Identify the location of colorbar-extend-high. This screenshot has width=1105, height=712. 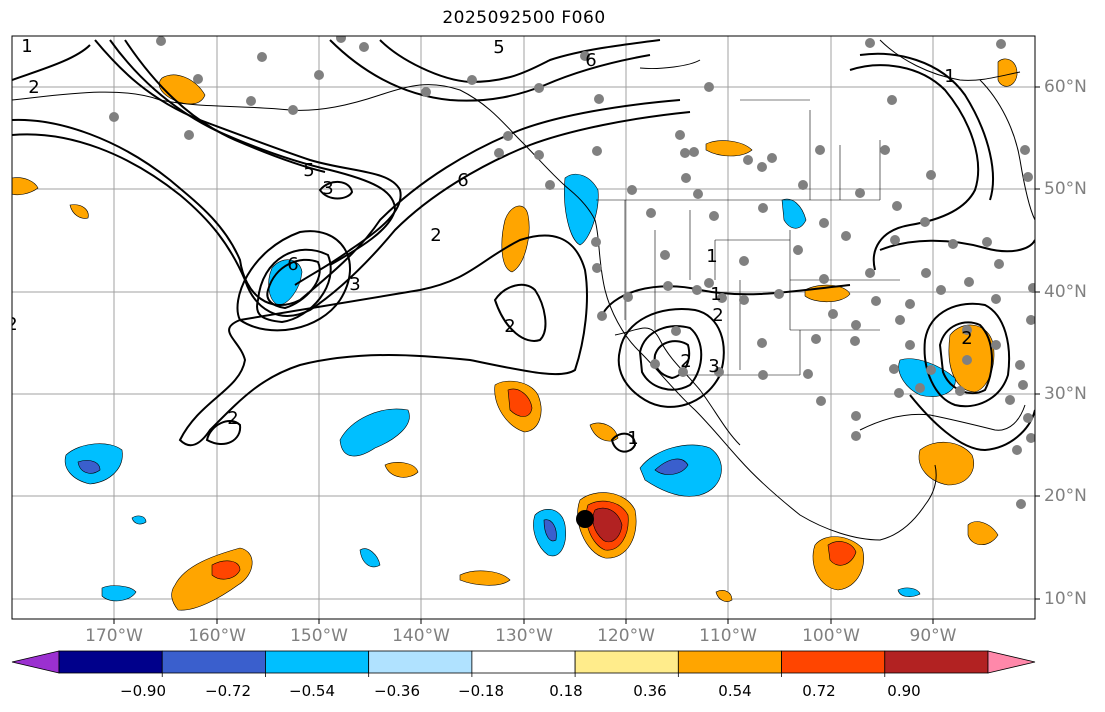
(1011, 662).